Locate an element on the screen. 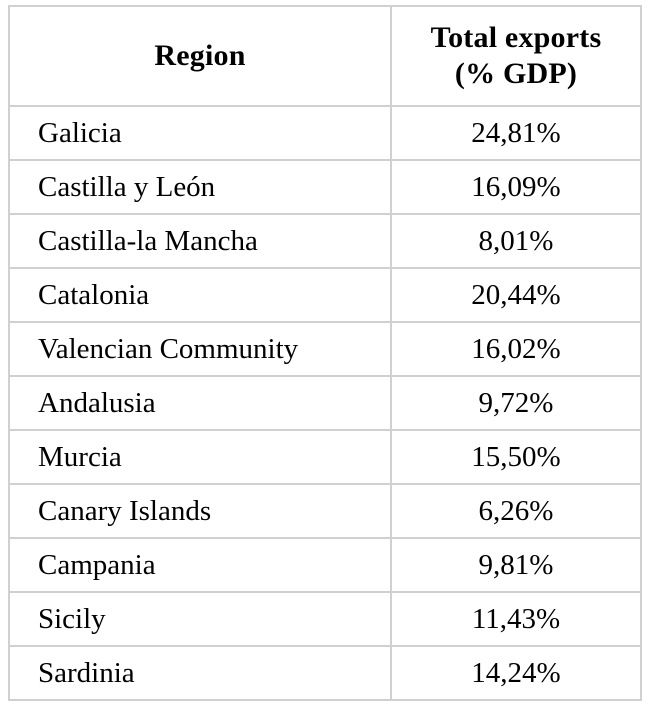  table-row: Catalonia 20,44% is located at coordinates (325, 295).